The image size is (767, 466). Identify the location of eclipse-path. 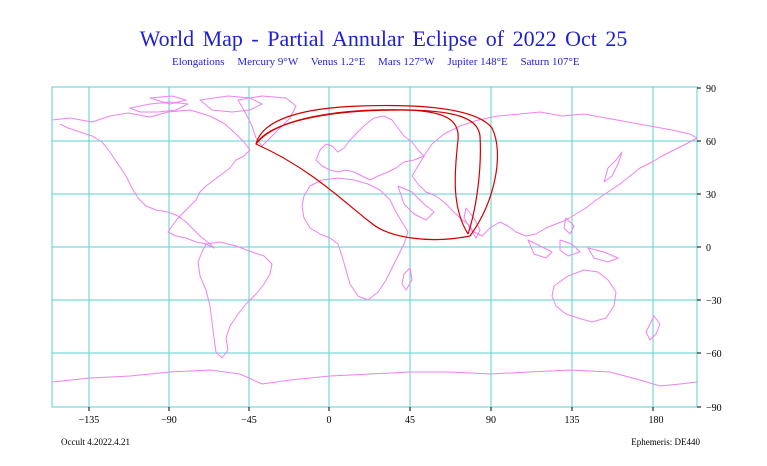
(376, 172).